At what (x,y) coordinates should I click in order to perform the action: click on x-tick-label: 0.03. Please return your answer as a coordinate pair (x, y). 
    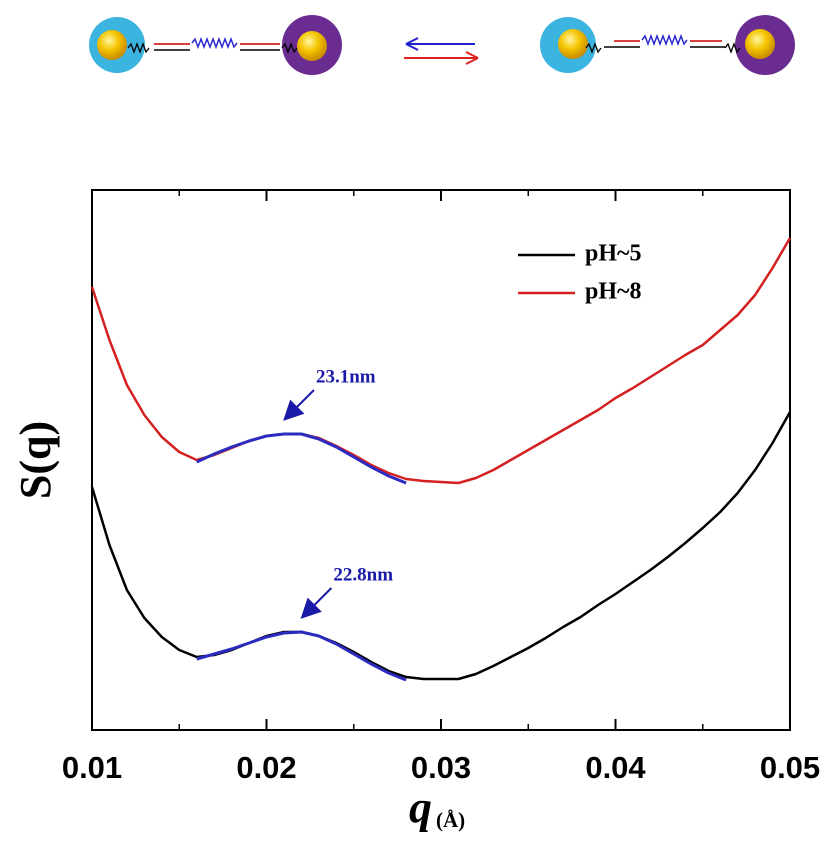
    Looking at the image, I should click on (441, 767).